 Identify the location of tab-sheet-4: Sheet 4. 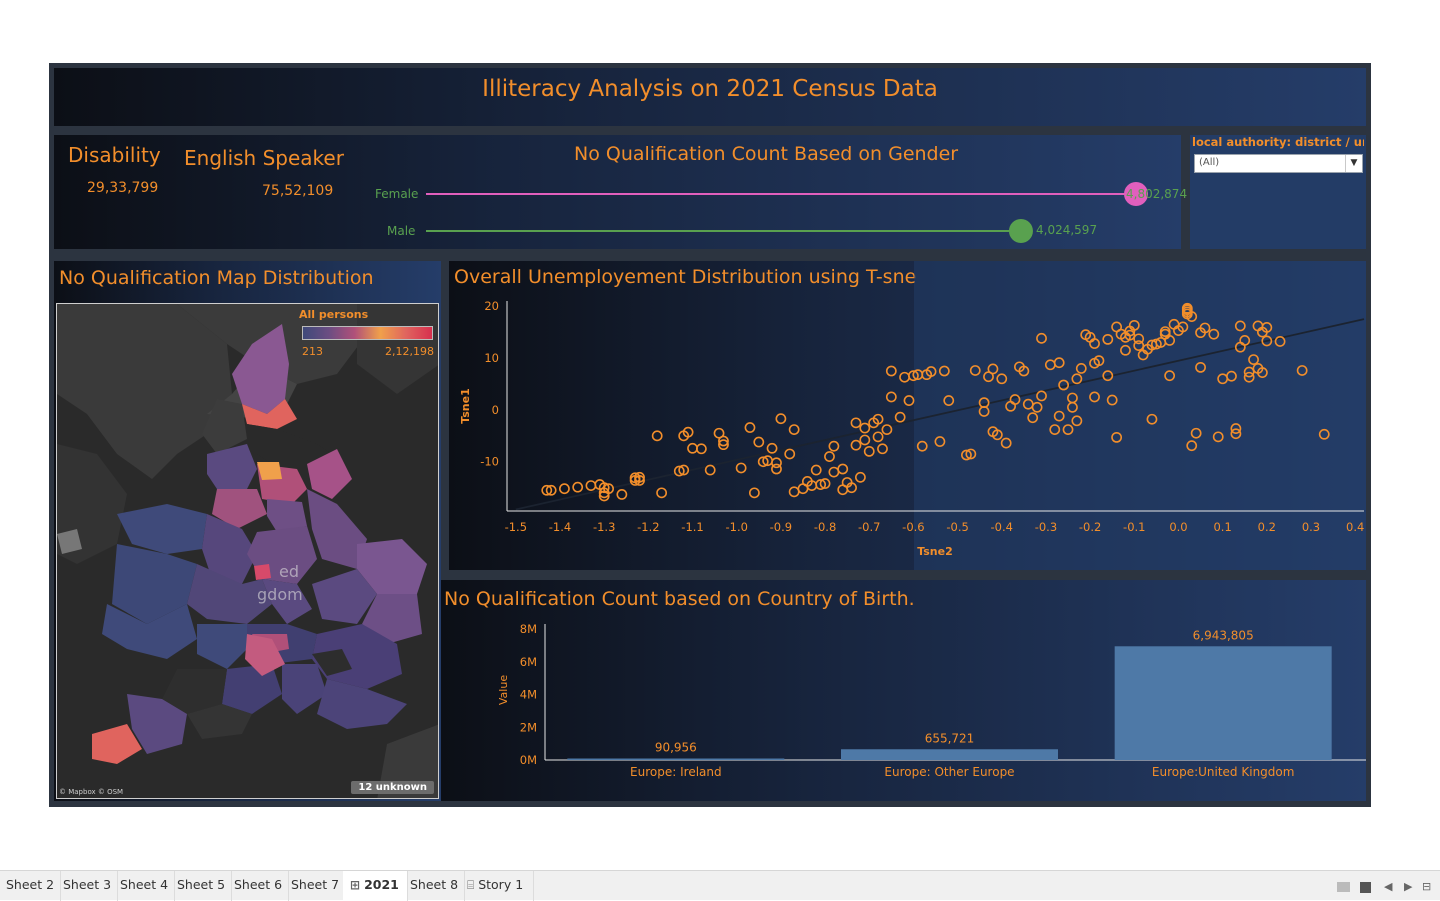
(145, 886).